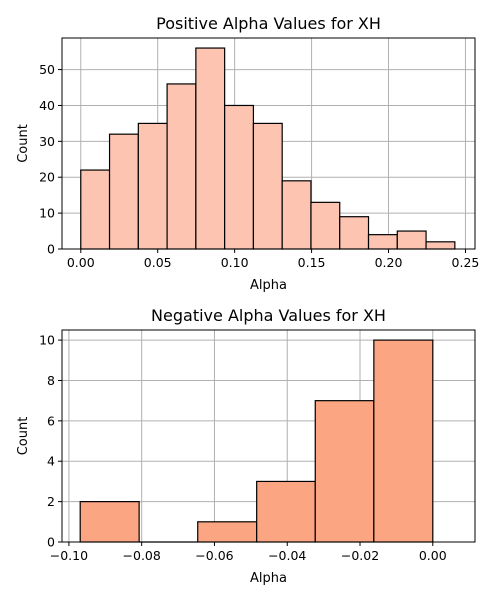  What do you see at coordinates (47, 177) in the screenshot?
I see `y-tick-label: 20` at bounding box center [47, 177].